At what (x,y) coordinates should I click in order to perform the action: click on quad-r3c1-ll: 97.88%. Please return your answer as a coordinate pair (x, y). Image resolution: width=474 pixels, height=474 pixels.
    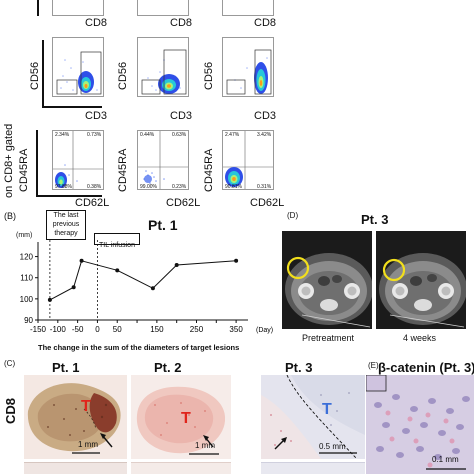
    Looking at the image, I should click on (63, 187).